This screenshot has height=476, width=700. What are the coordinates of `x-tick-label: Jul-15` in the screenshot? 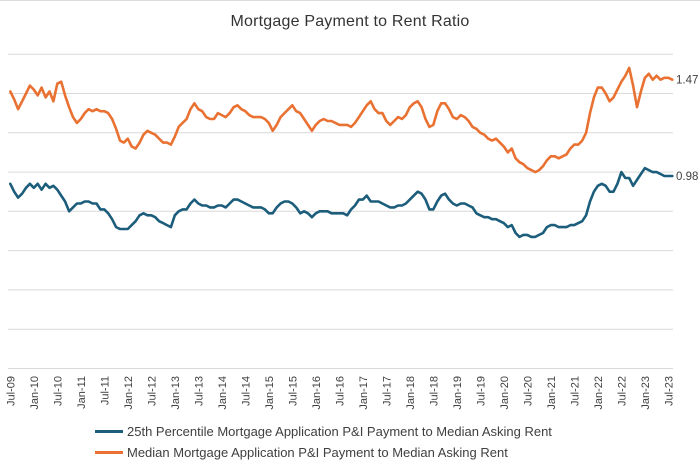 It's located at (293, 391).